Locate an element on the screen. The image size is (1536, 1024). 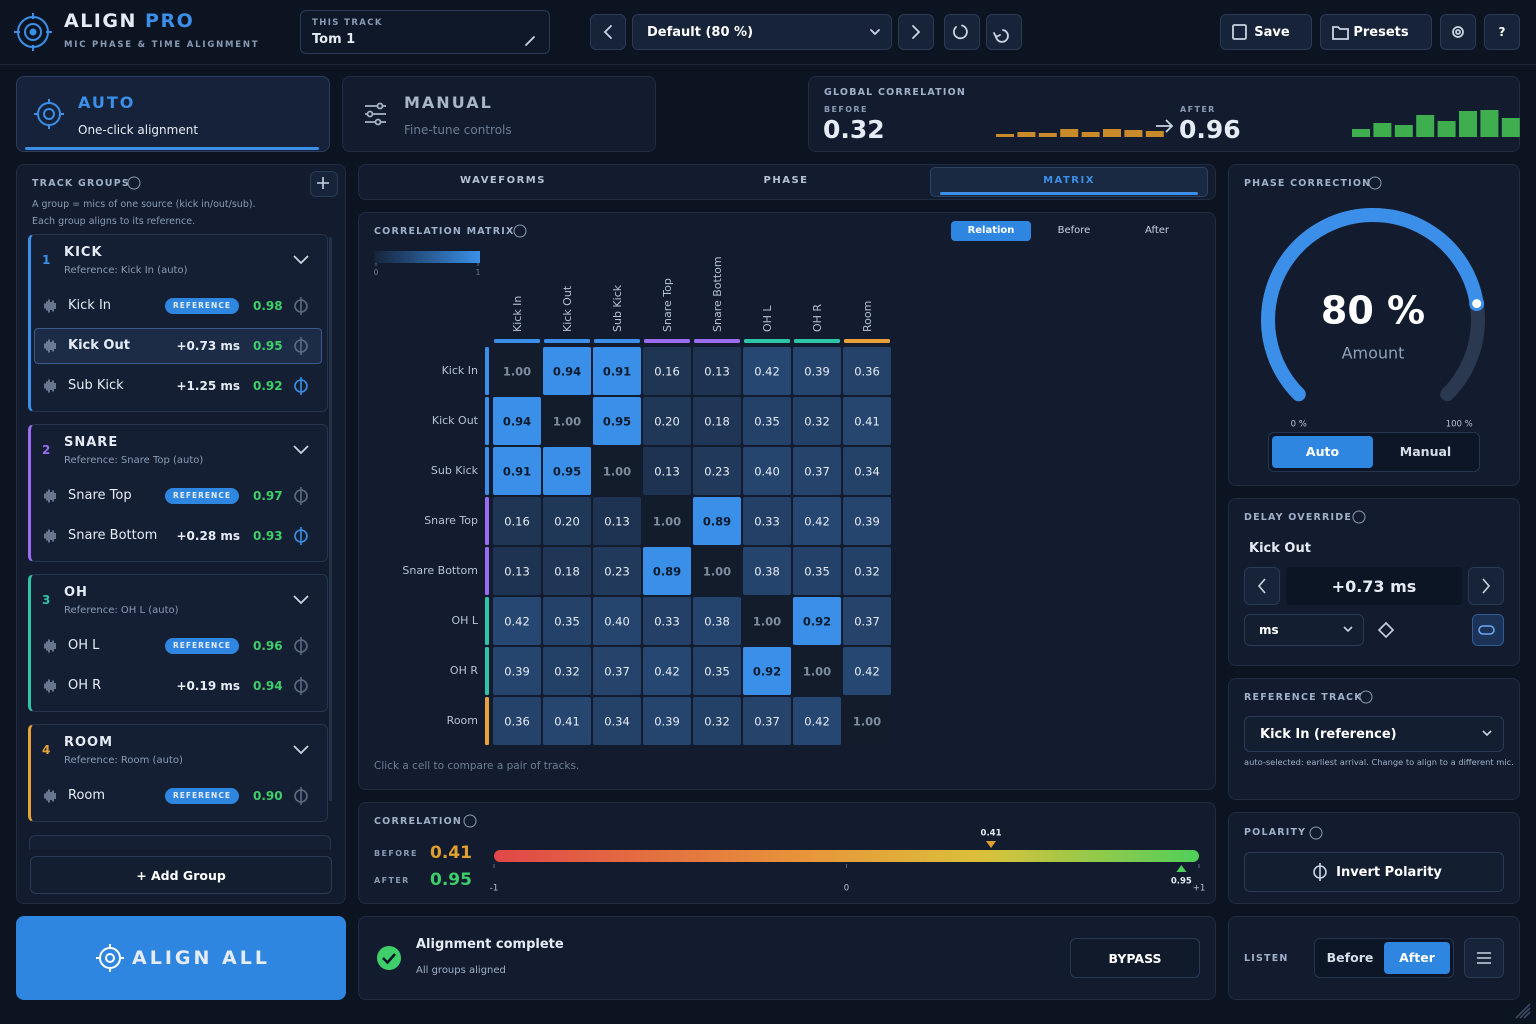
matrix-mode: Relation is located at coordinates (991, 230).